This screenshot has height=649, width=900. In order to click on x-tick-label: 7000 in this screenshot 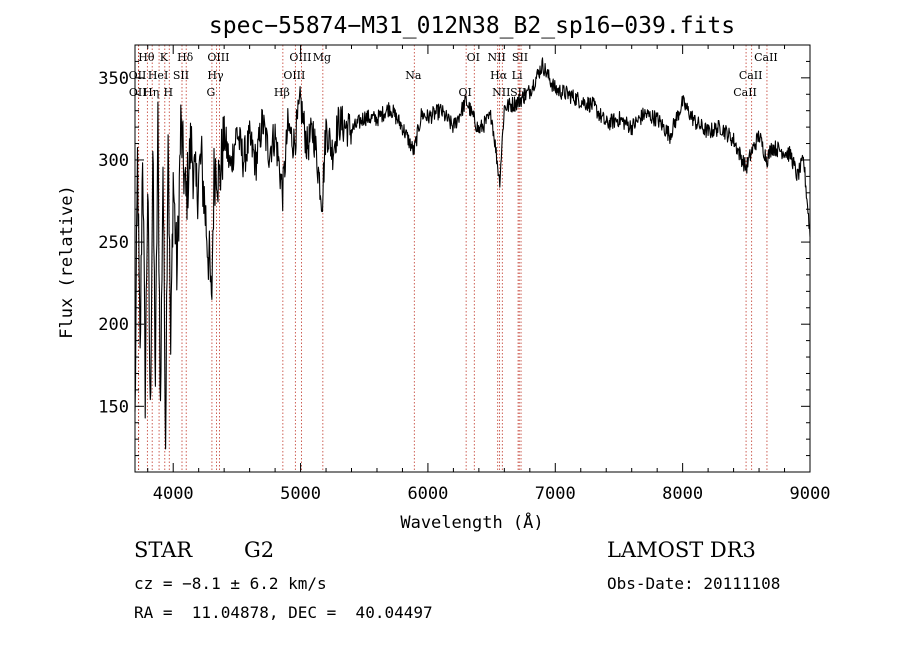, I will do `click(555, 494)`.